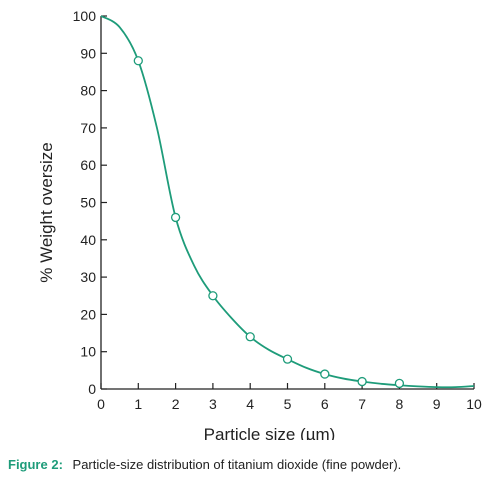 The width and height of the screenshot is (496, 487). What do you see at coordinates (88, 53) in the screenshot?
I see `y-tick-label: 90` at bounding box center [88, 53].